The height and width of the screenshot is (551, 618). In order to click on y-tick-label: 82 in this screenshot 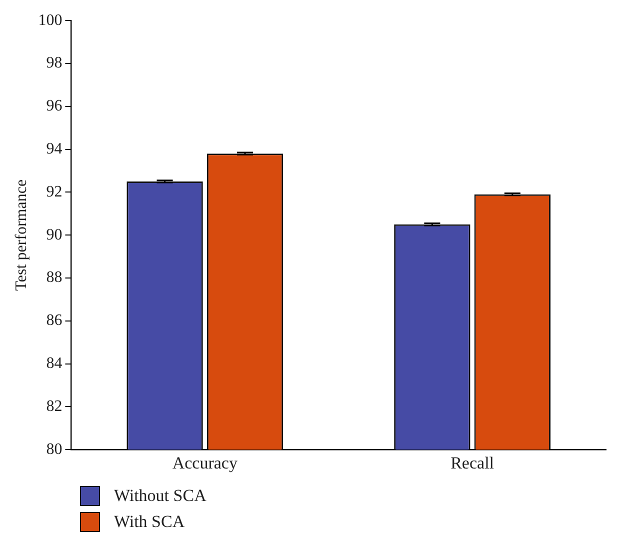, I will do `click(54, 406)`.